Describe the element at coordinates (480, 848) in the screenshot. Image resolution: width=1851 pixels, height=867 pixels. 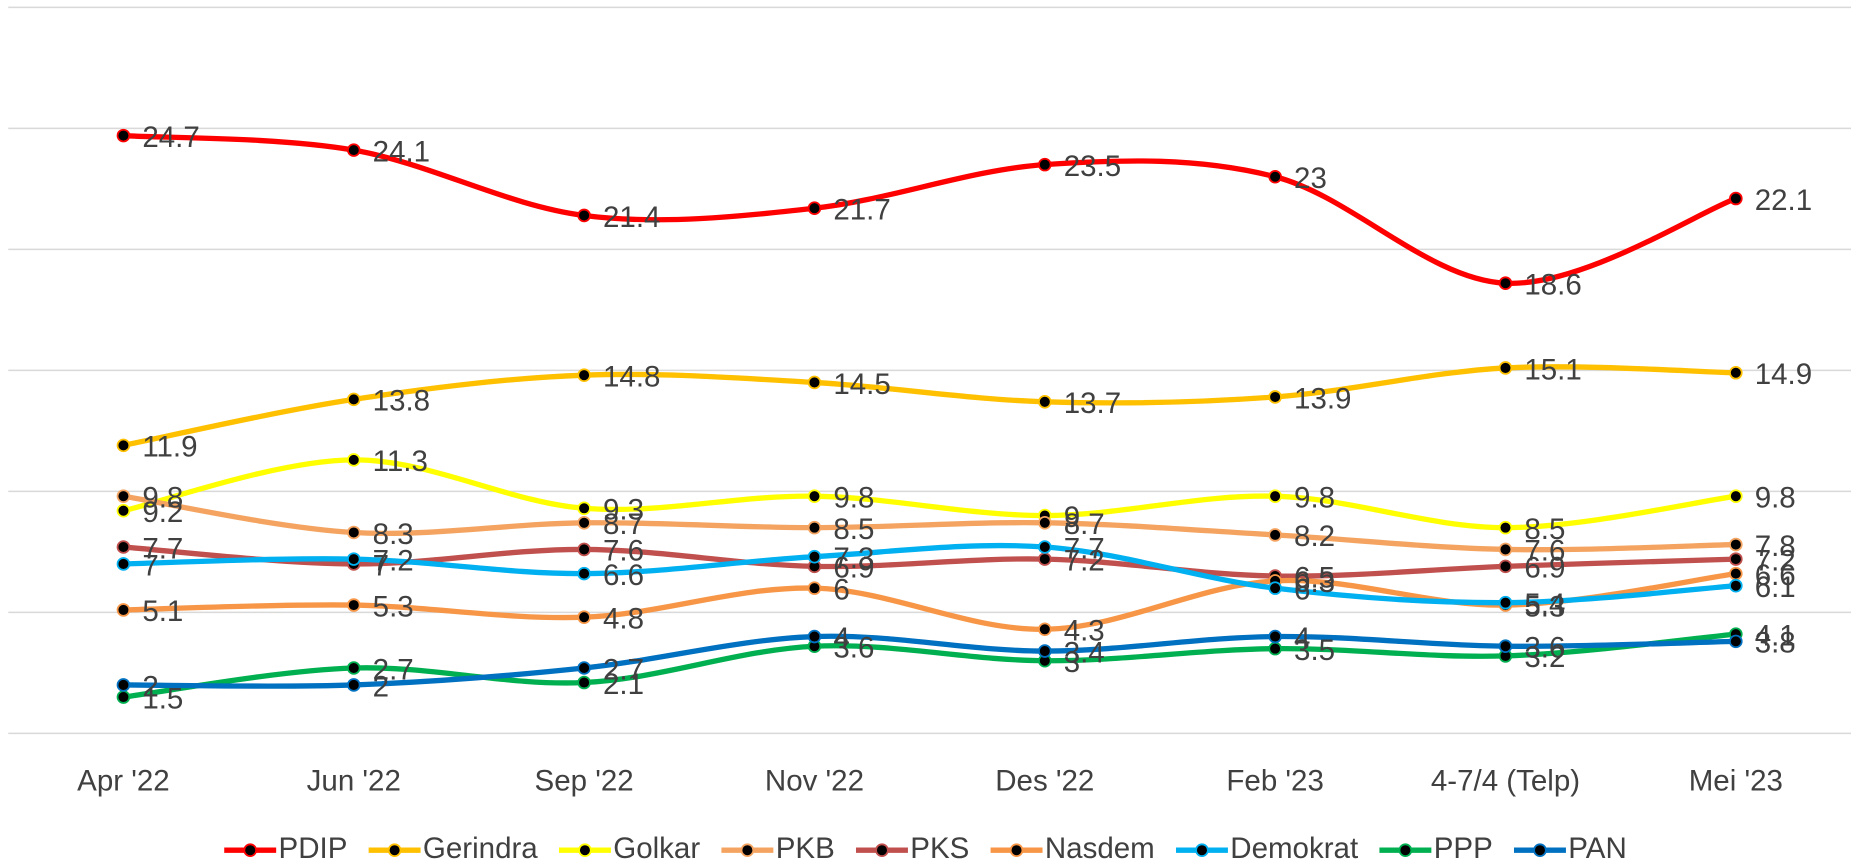
I see `legend-label: Gerindra` at that location.